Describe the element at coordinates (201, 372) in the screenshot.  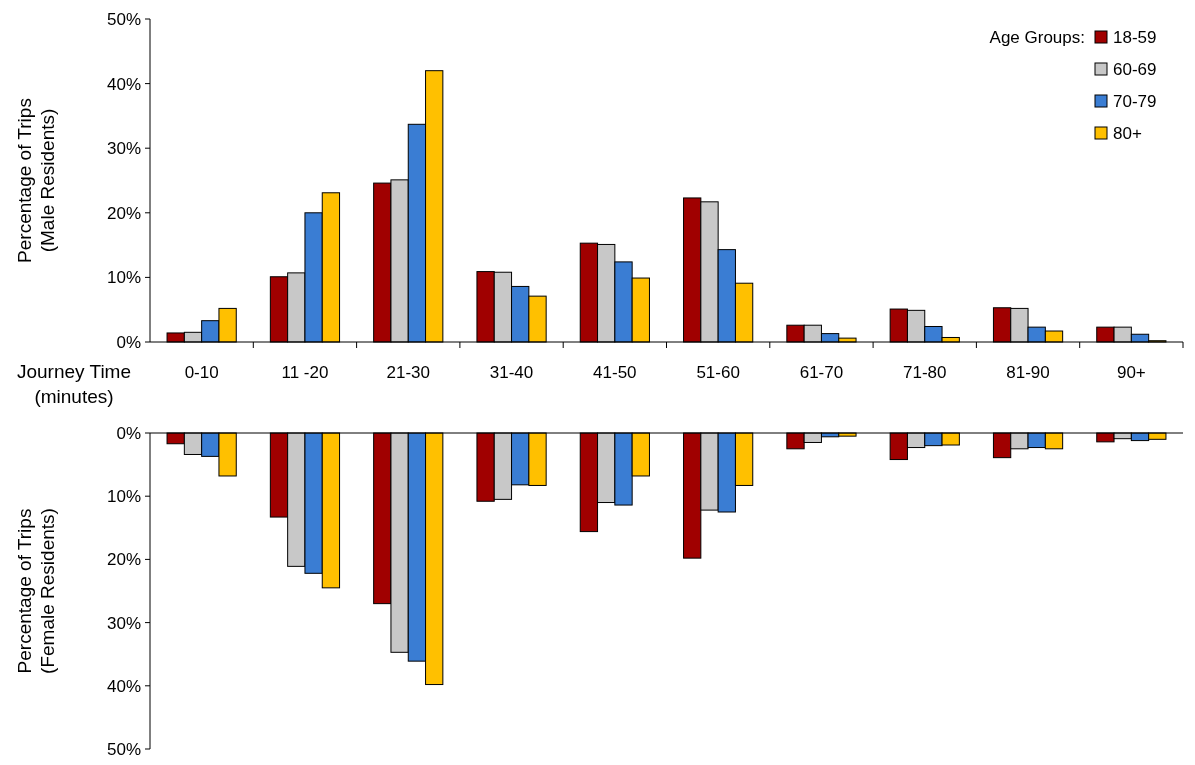
I see `x-tick-label: 0-10` at that location.